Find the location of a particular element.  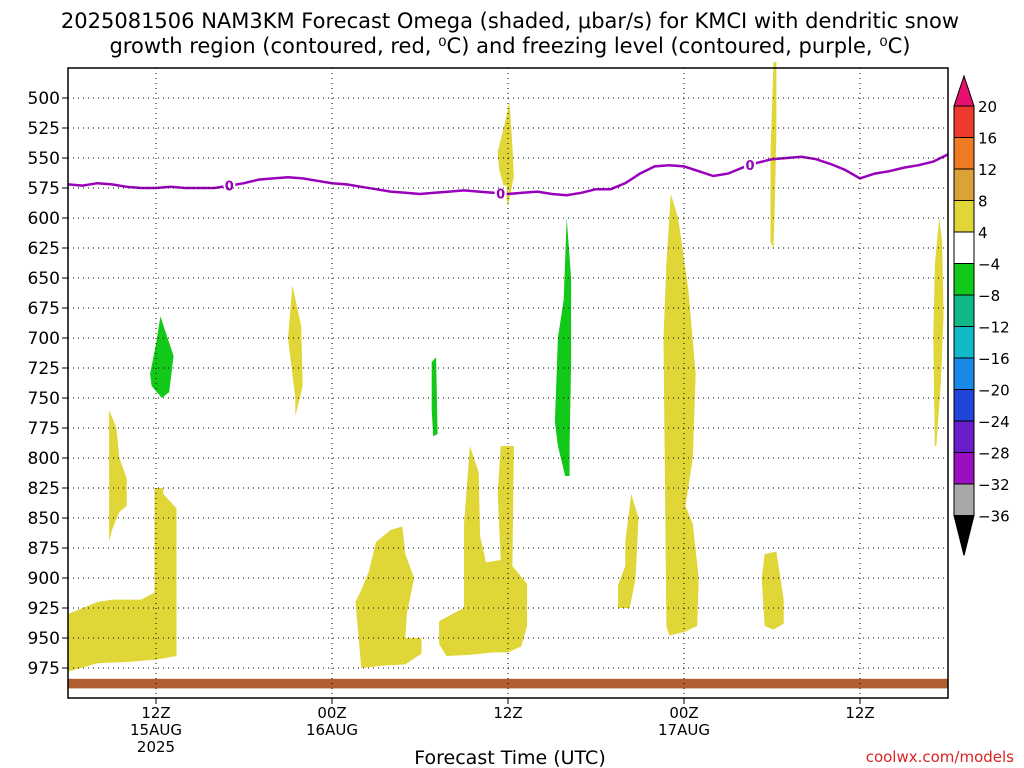

y-tick-label-800: 800 is located at coordinates (44, 459).